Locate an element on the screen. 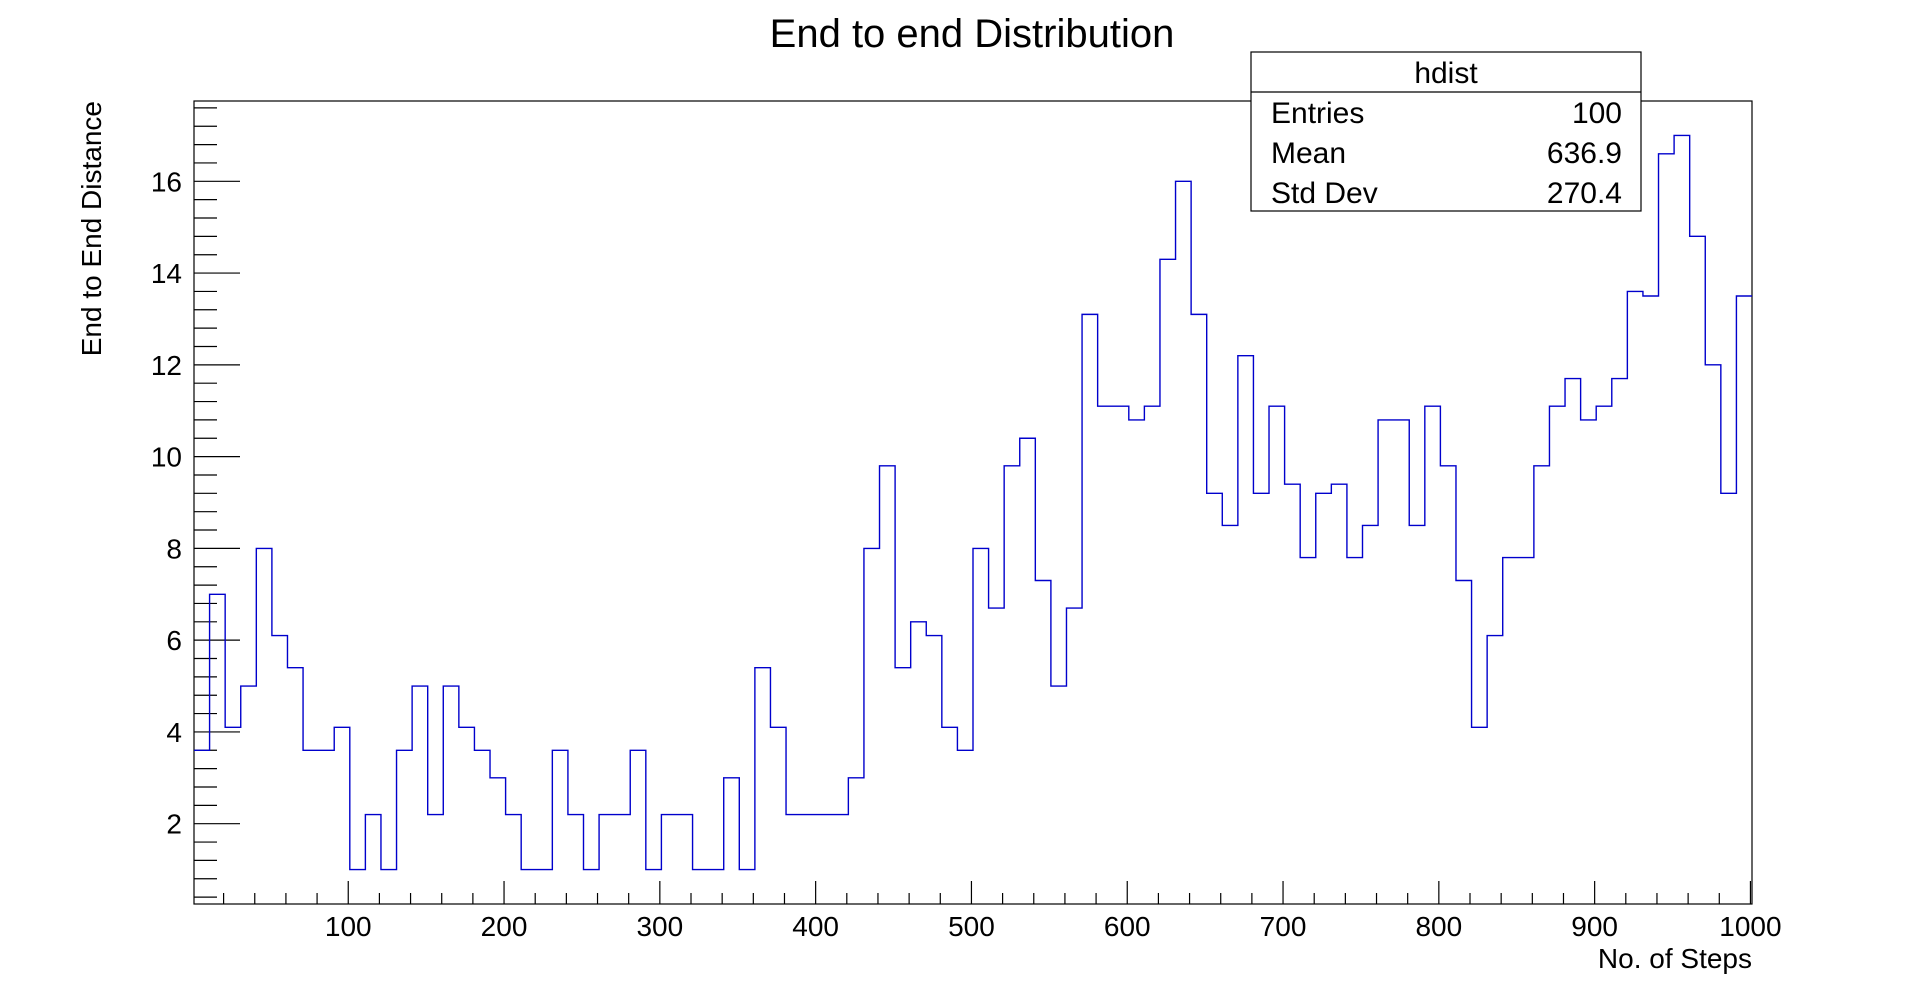 The width and height of the screenshot is (1918, 990). x-tick-label: 800 is located at coordinates (1438, 926).